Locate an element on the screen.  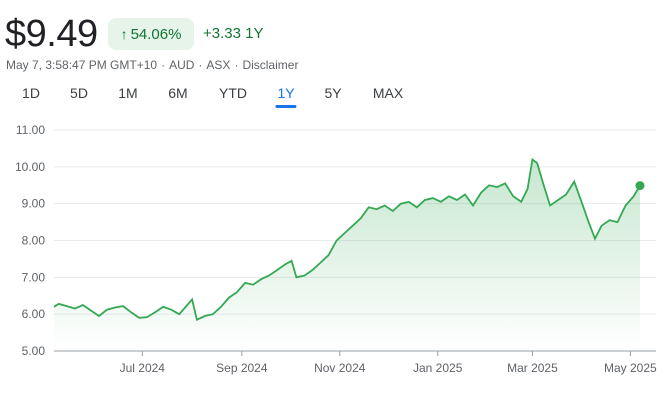
tab-max: MAX is located at coordinates (388, 93).